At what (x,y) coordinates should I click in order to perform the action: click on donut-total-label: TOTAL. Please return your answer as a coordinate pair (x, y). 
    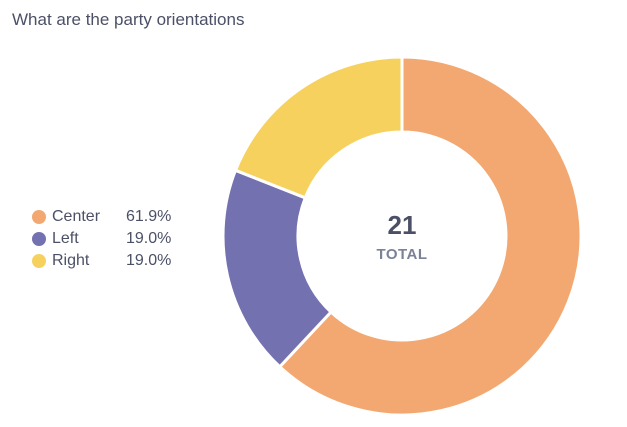
    Looking at the image, I should click on (401, 254).